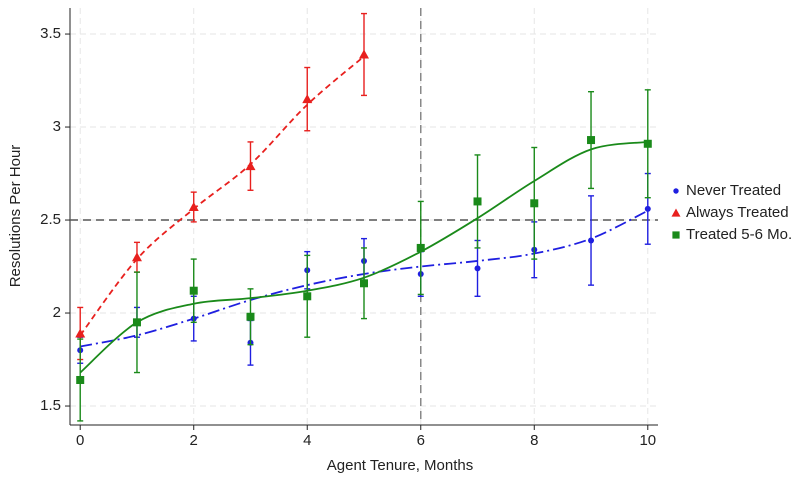 The width and height of the screenshot is (800, 482). What do you see at coordinates (50, 405) in the screenshot?
I see `y-tick-label: 1.5` at bounding box center [50, 405].